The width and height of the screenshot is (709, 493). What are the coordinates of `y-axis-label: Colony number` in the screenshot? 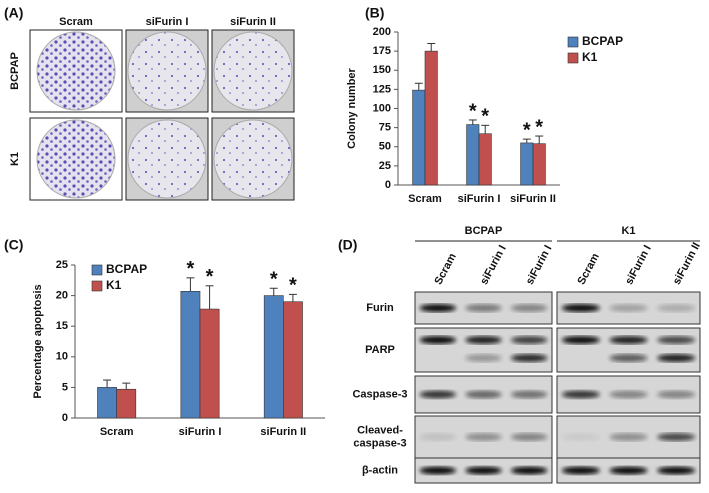 It's located at (352, 107).